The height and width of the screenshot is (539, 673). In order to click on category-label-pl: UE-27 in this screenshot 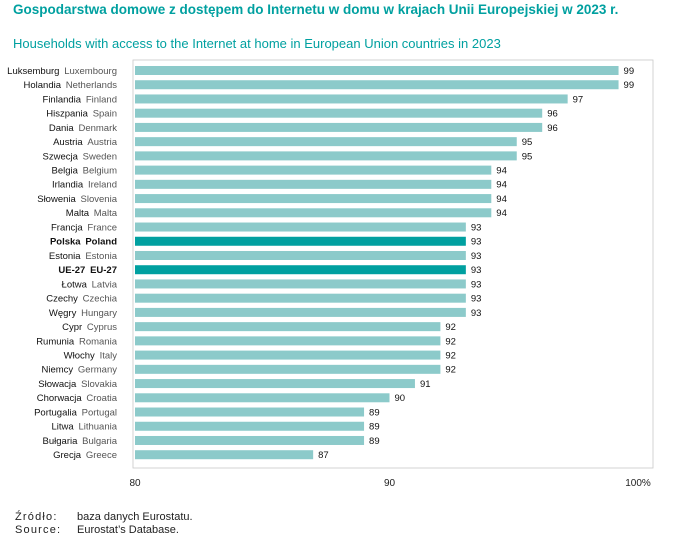, I will do `click(74, 270)`.